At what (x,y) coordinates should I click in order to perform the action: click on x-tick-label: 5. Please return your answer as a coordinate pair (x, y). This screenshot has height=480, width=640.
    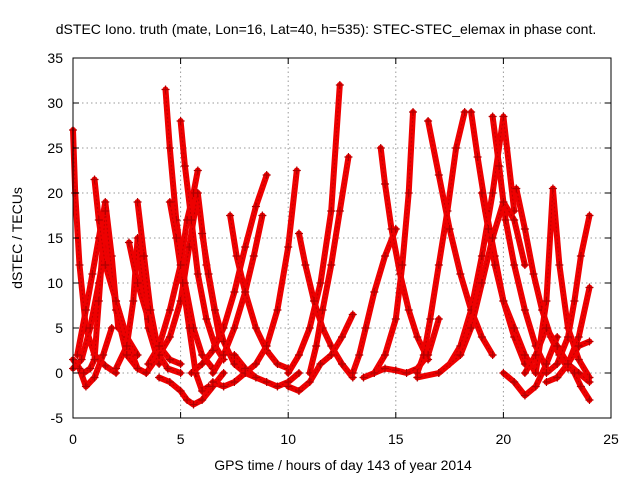
    Looking at the image, I should click on (181, 439).